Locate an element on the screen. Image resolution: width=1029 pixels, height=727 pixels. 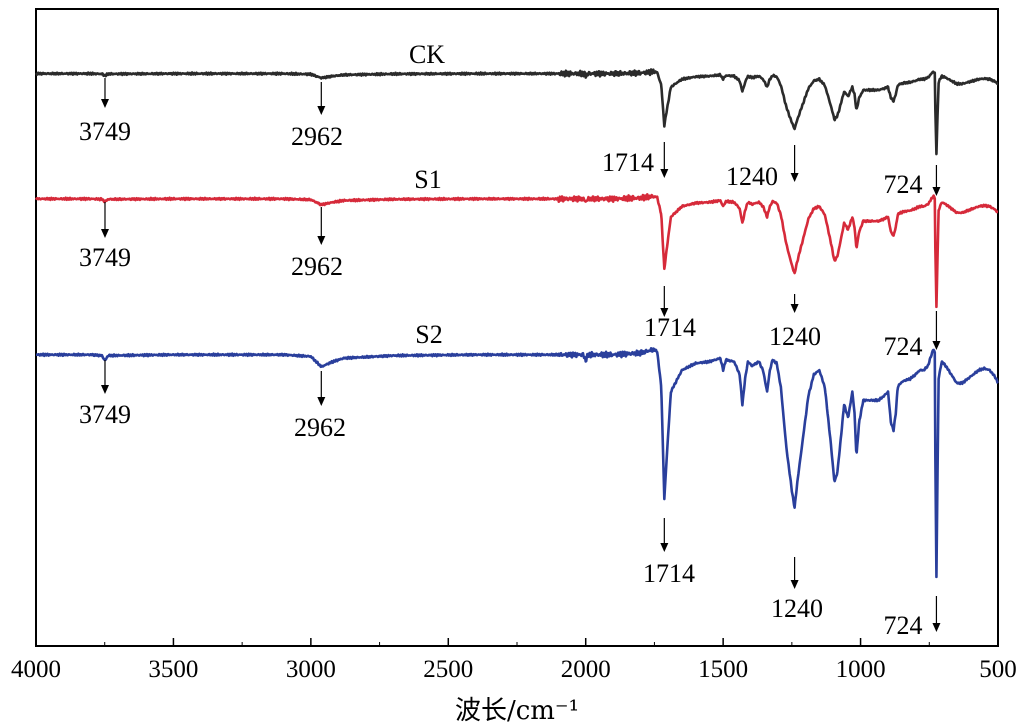
x-tick-label-3000: 3000 is located at coordinates (311, 669).